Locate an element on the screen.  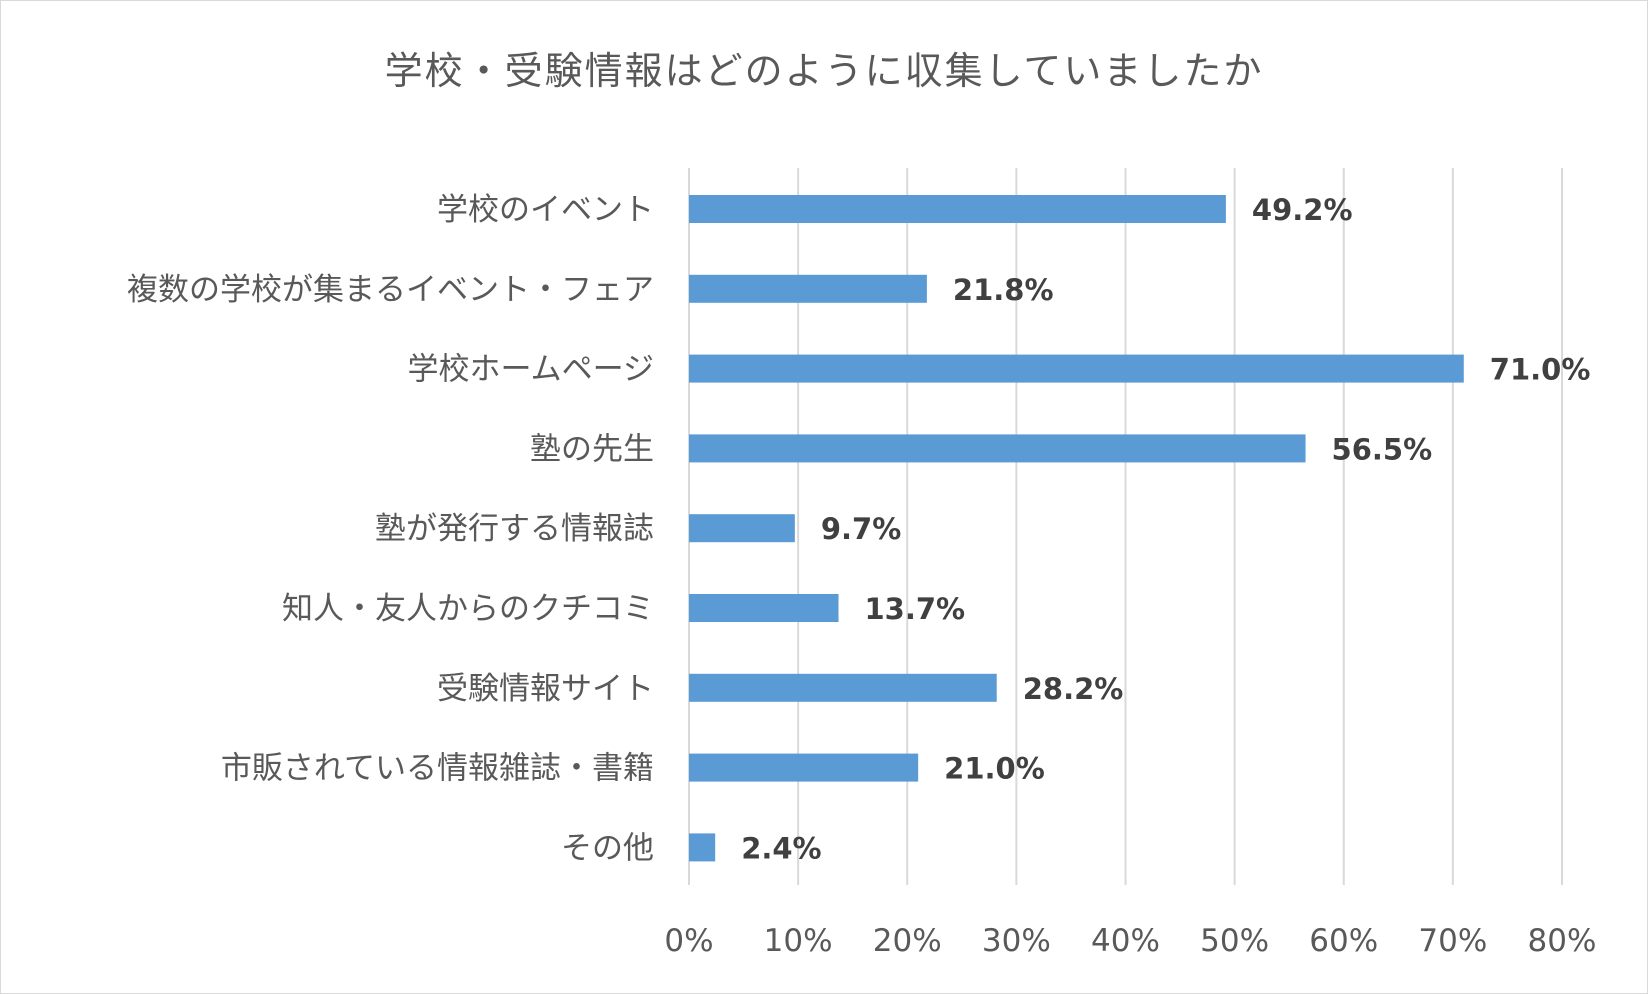
data-label-0: 49.2% is located at coordinates (1302, 210).